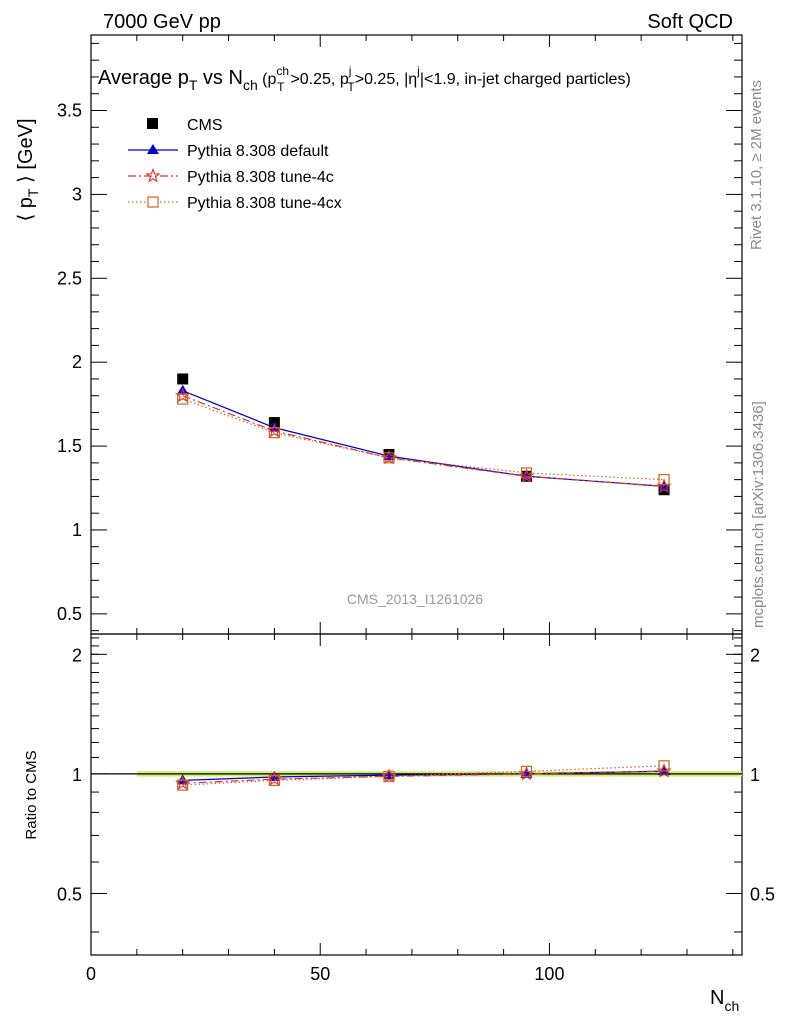  I want to click on legend-entry-tune-4c: Pythia 8.308 tune-4c, so click(231, 176).